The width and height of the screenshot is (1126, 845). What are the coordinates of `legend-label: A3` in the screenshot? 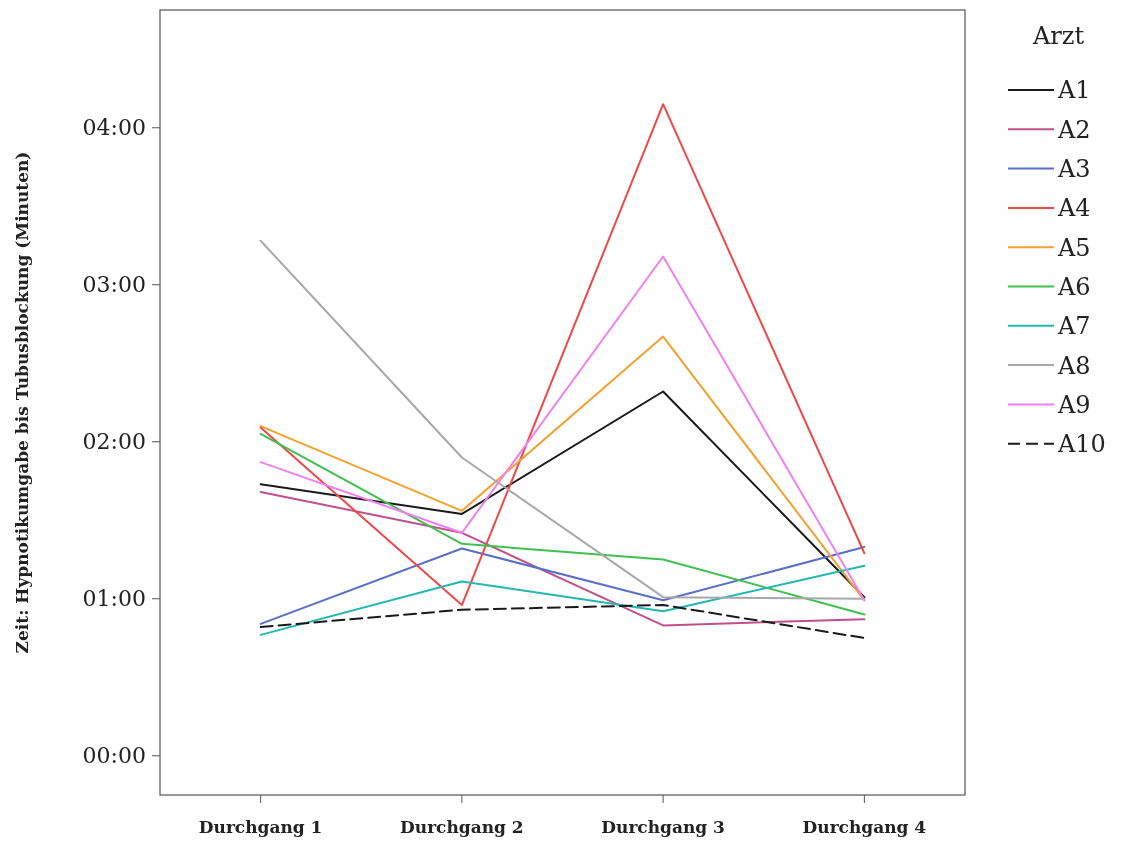 It's located at (1074, 169).